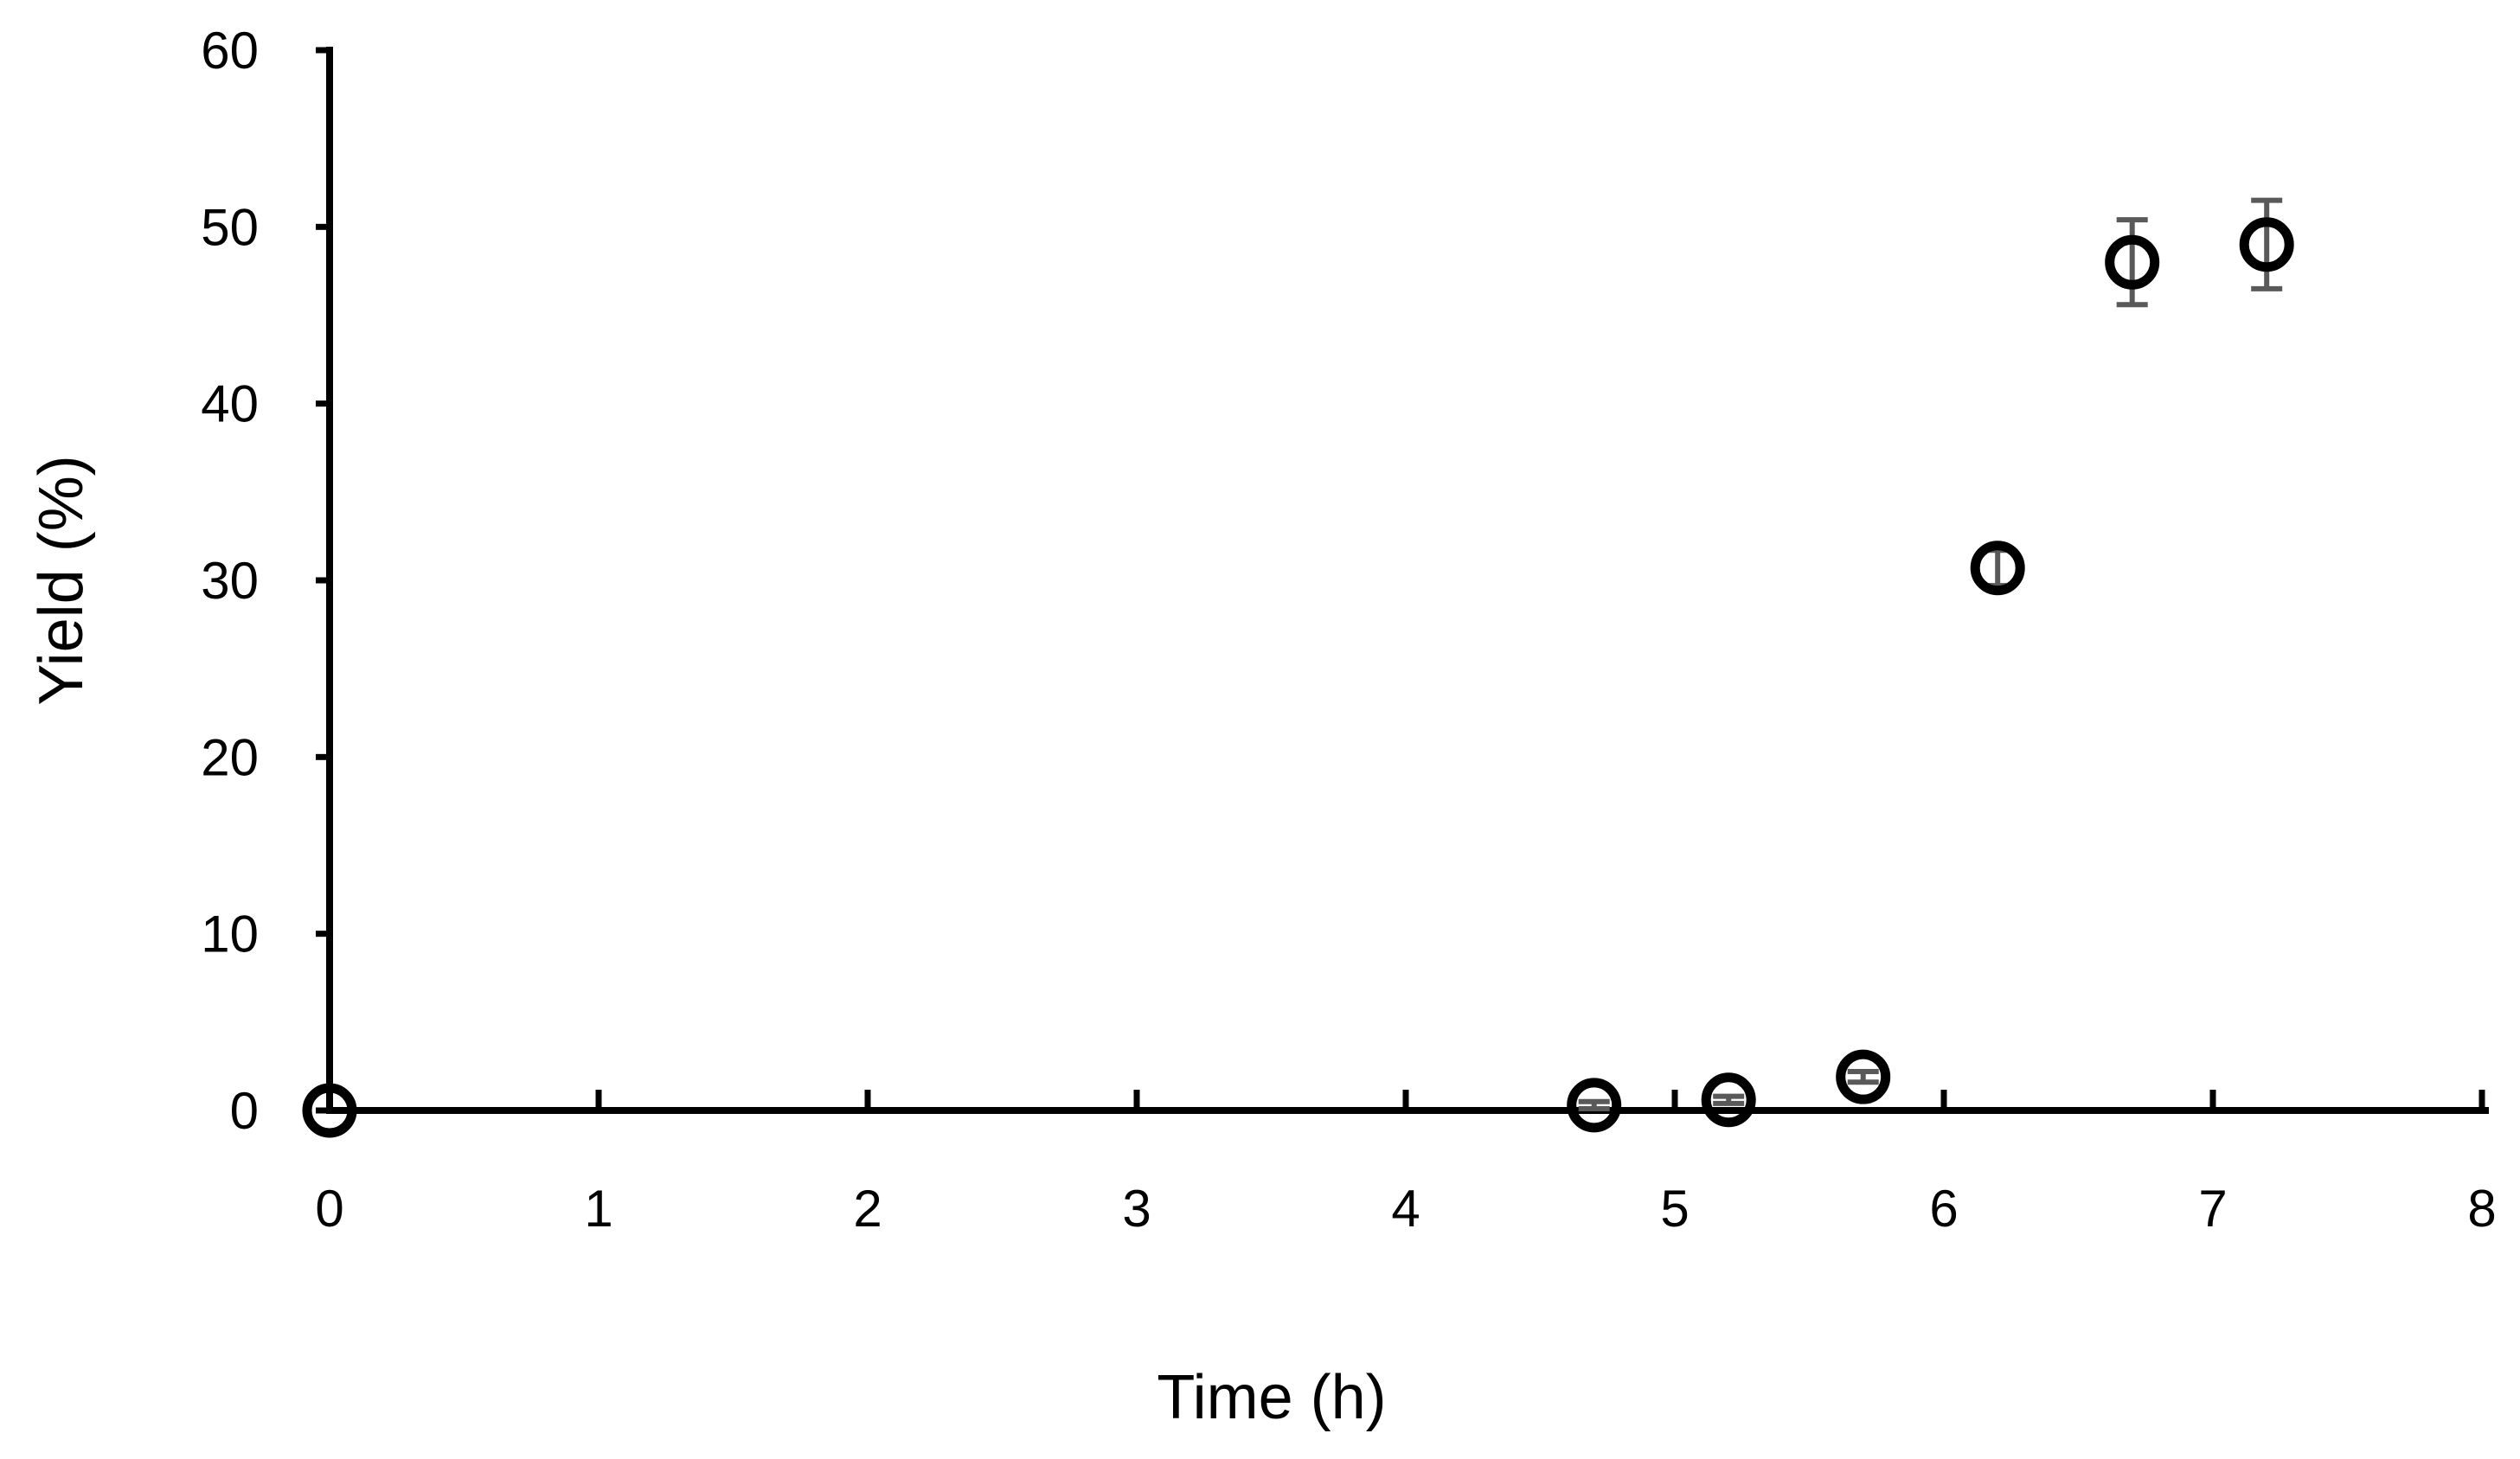 This screenshot has height=1459, width=2520. I want to click on y-axis-title: Yield (%), so click(61, 580).